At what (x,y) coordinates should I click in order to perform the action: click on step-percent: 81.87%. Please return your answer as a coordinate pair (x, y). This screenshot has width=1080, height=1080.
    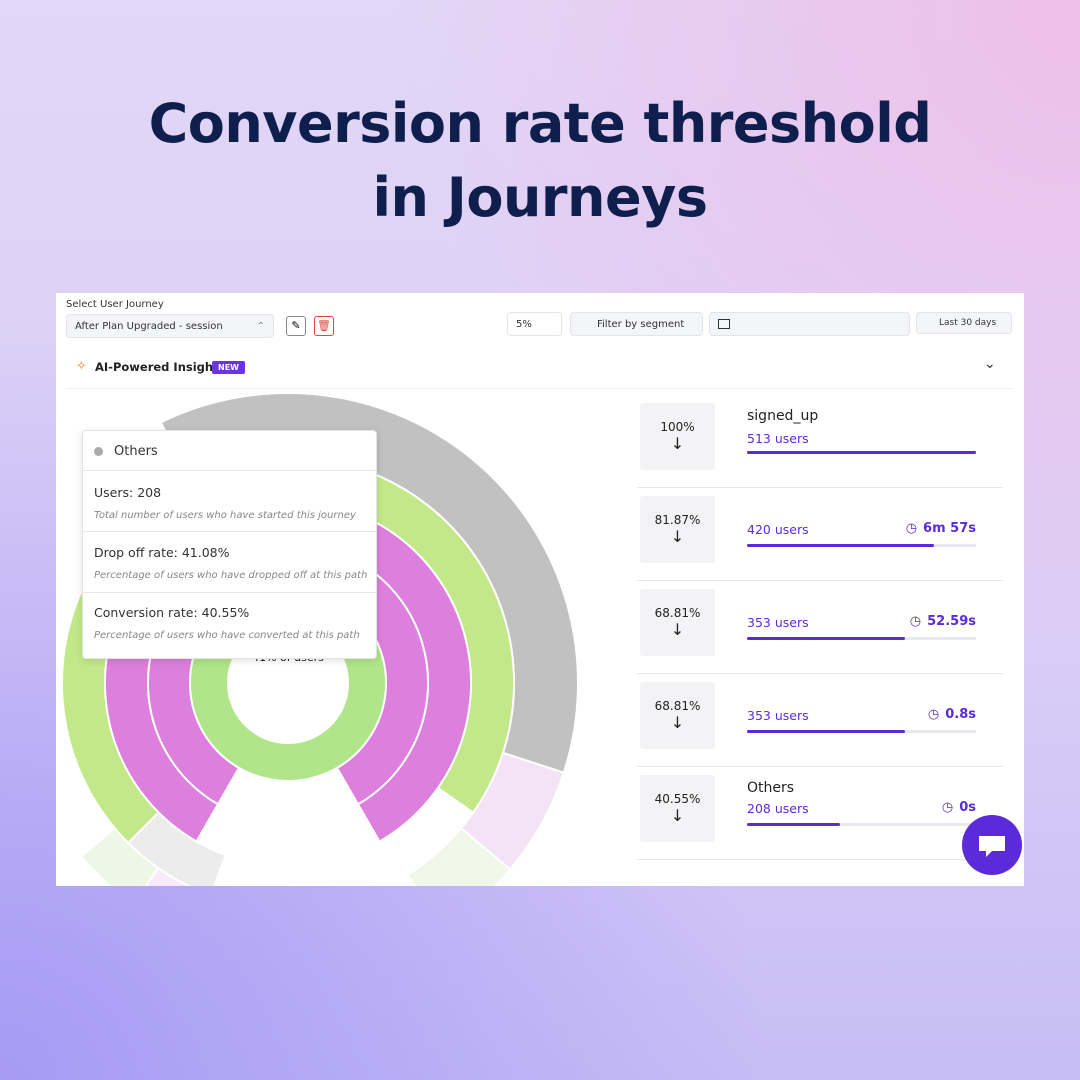
    Looking at the image, I should click on (677, 520).